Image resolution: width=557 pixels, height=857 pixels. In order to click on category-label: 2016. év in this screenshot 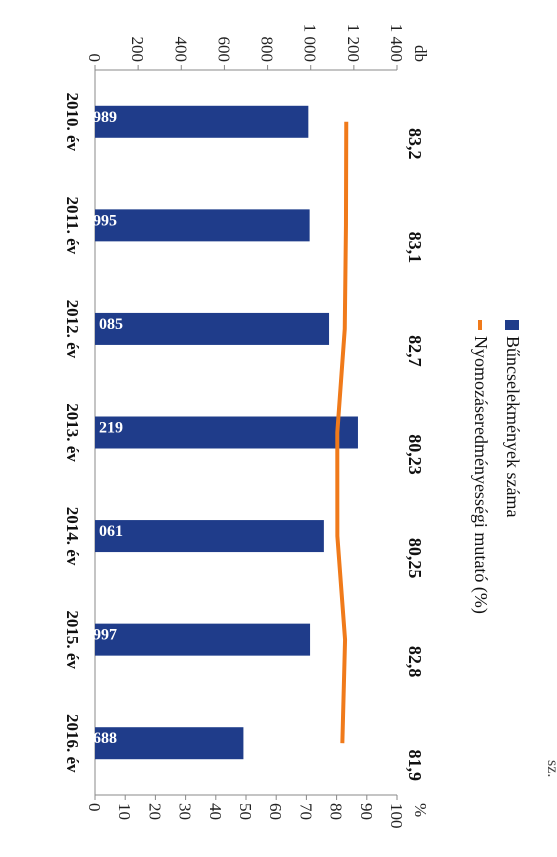, I will do `click(72, 743)`.